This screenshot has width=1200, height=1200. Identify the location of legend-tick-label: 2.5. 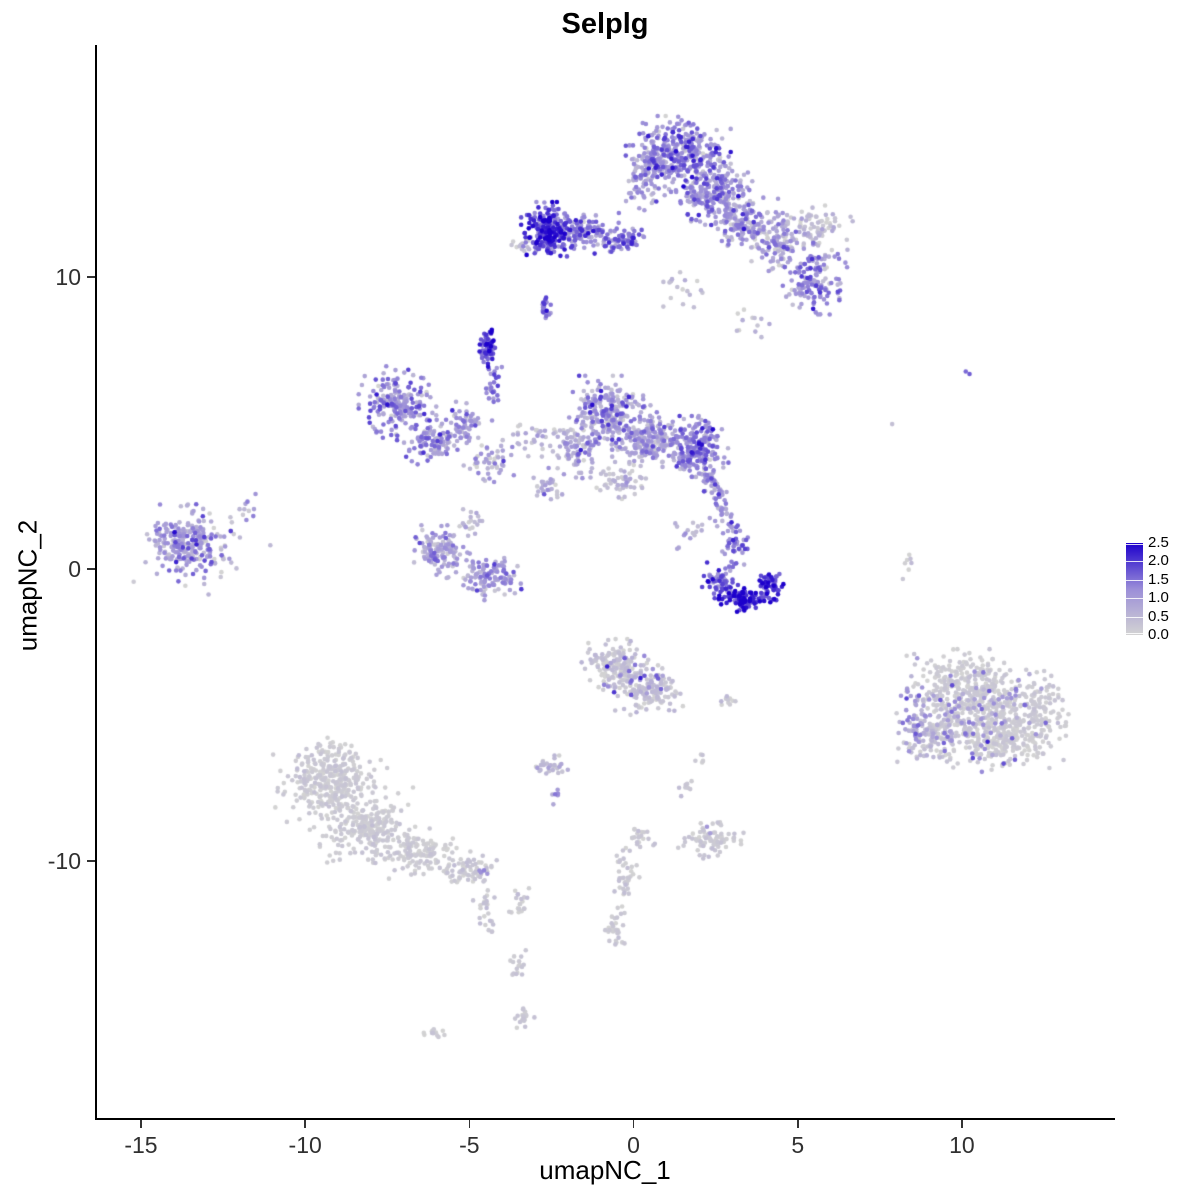
(1158, 542).